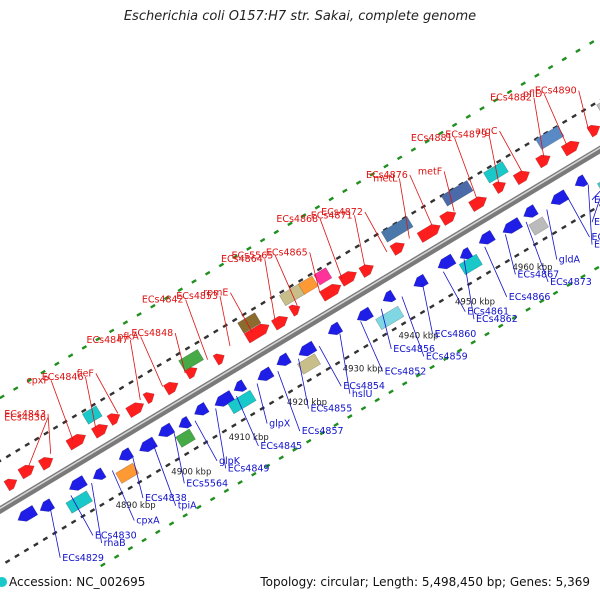  I want to click on scale-label: 4950 kbp, so click(475, 302).